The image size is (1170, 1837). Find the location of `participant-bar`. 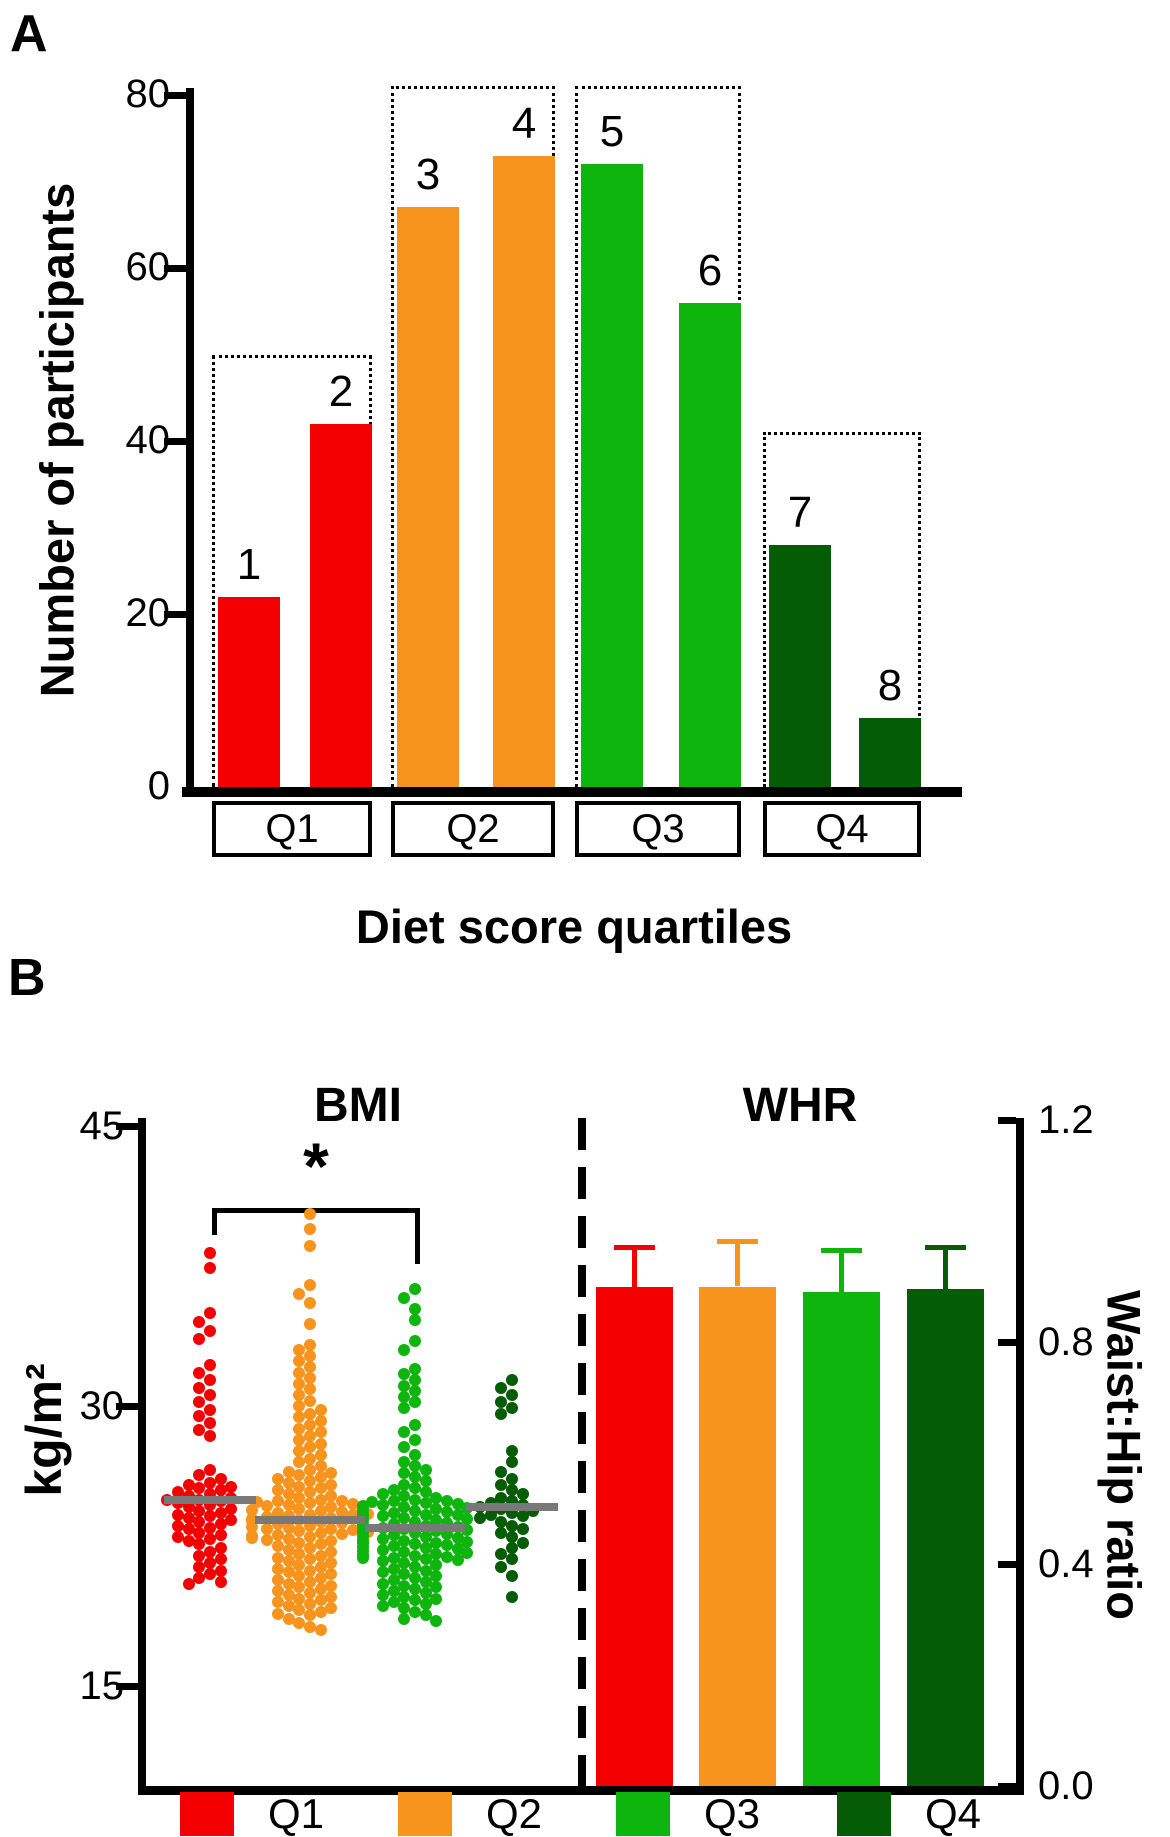

participant-bar is located at coordinates (800, 665).